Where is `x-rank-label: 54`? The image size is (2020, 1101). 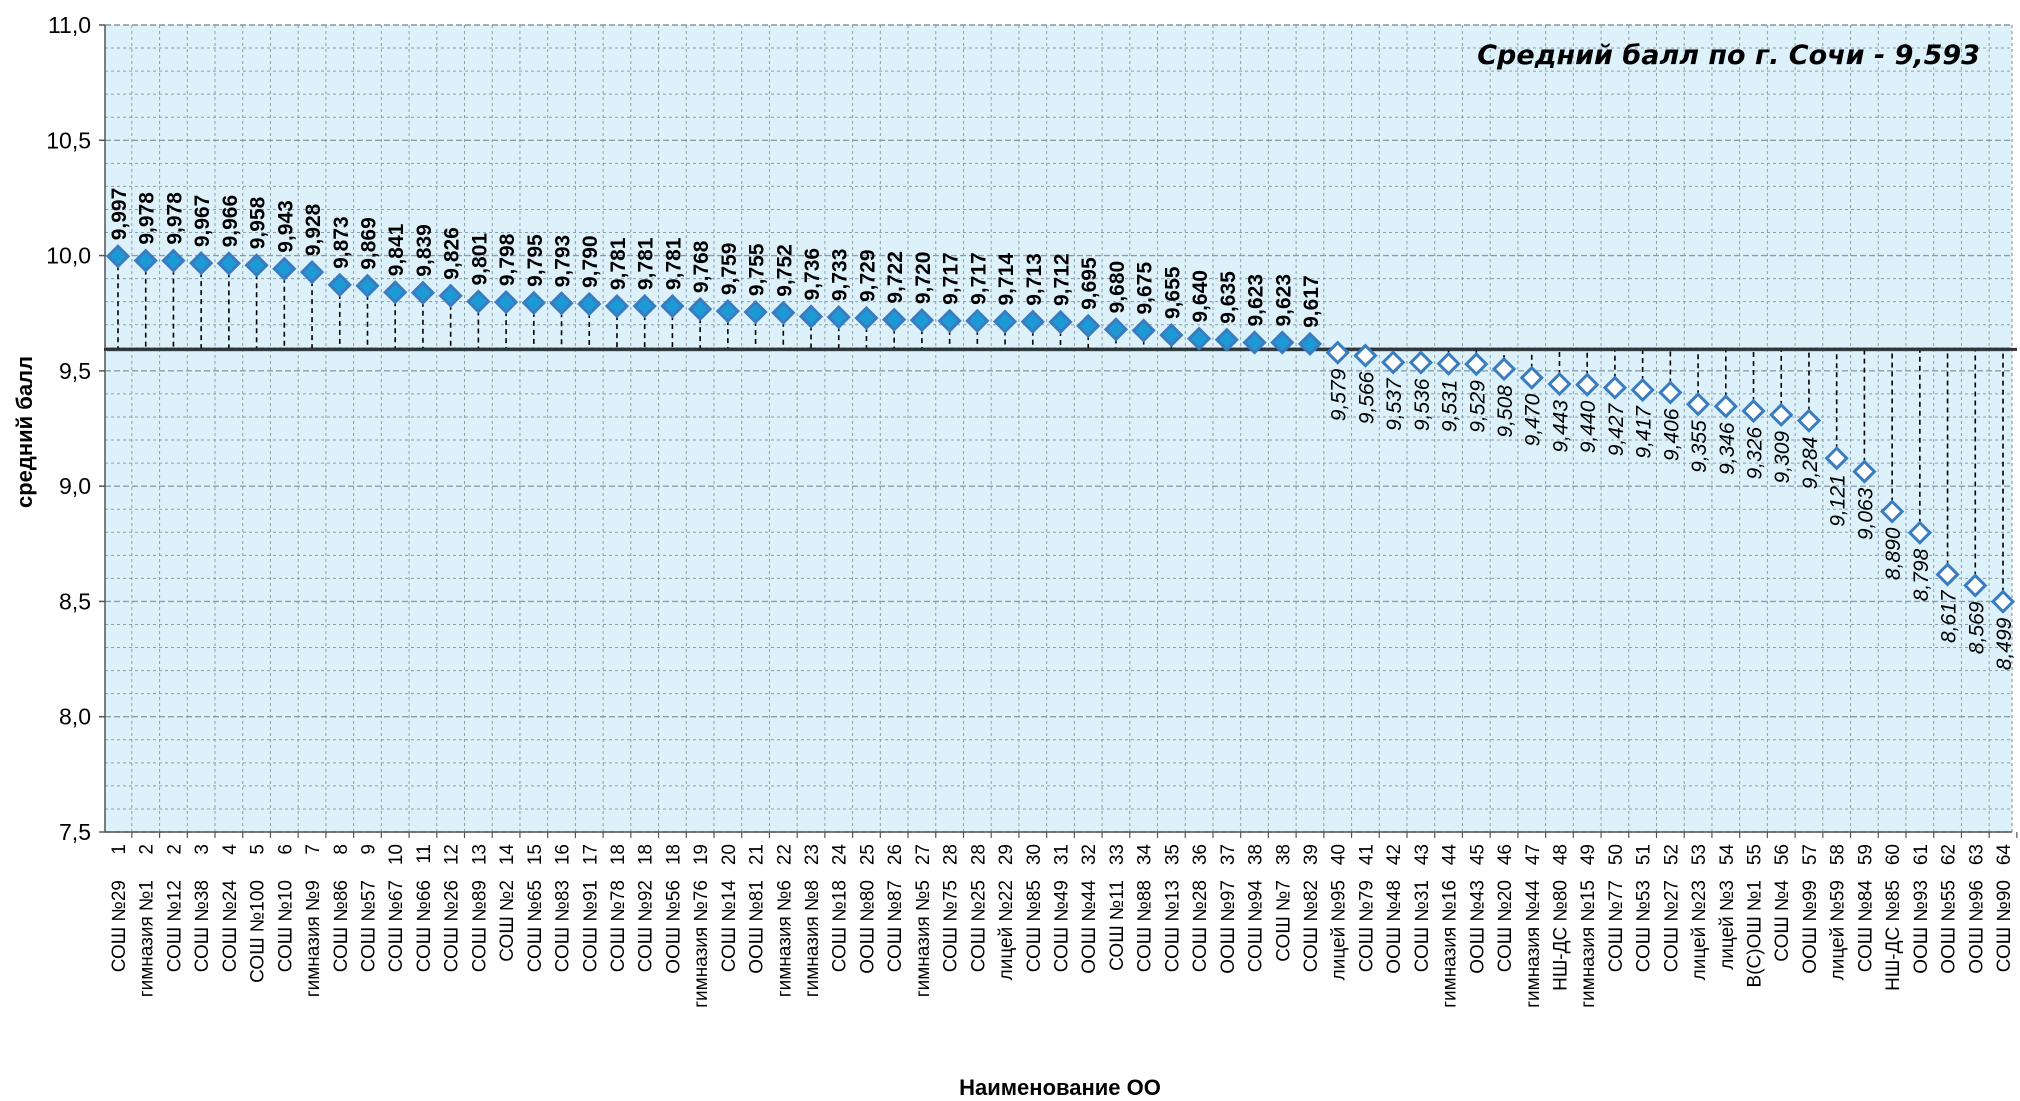
x-rank-label: 54 is located at coordinates (1727, 855).